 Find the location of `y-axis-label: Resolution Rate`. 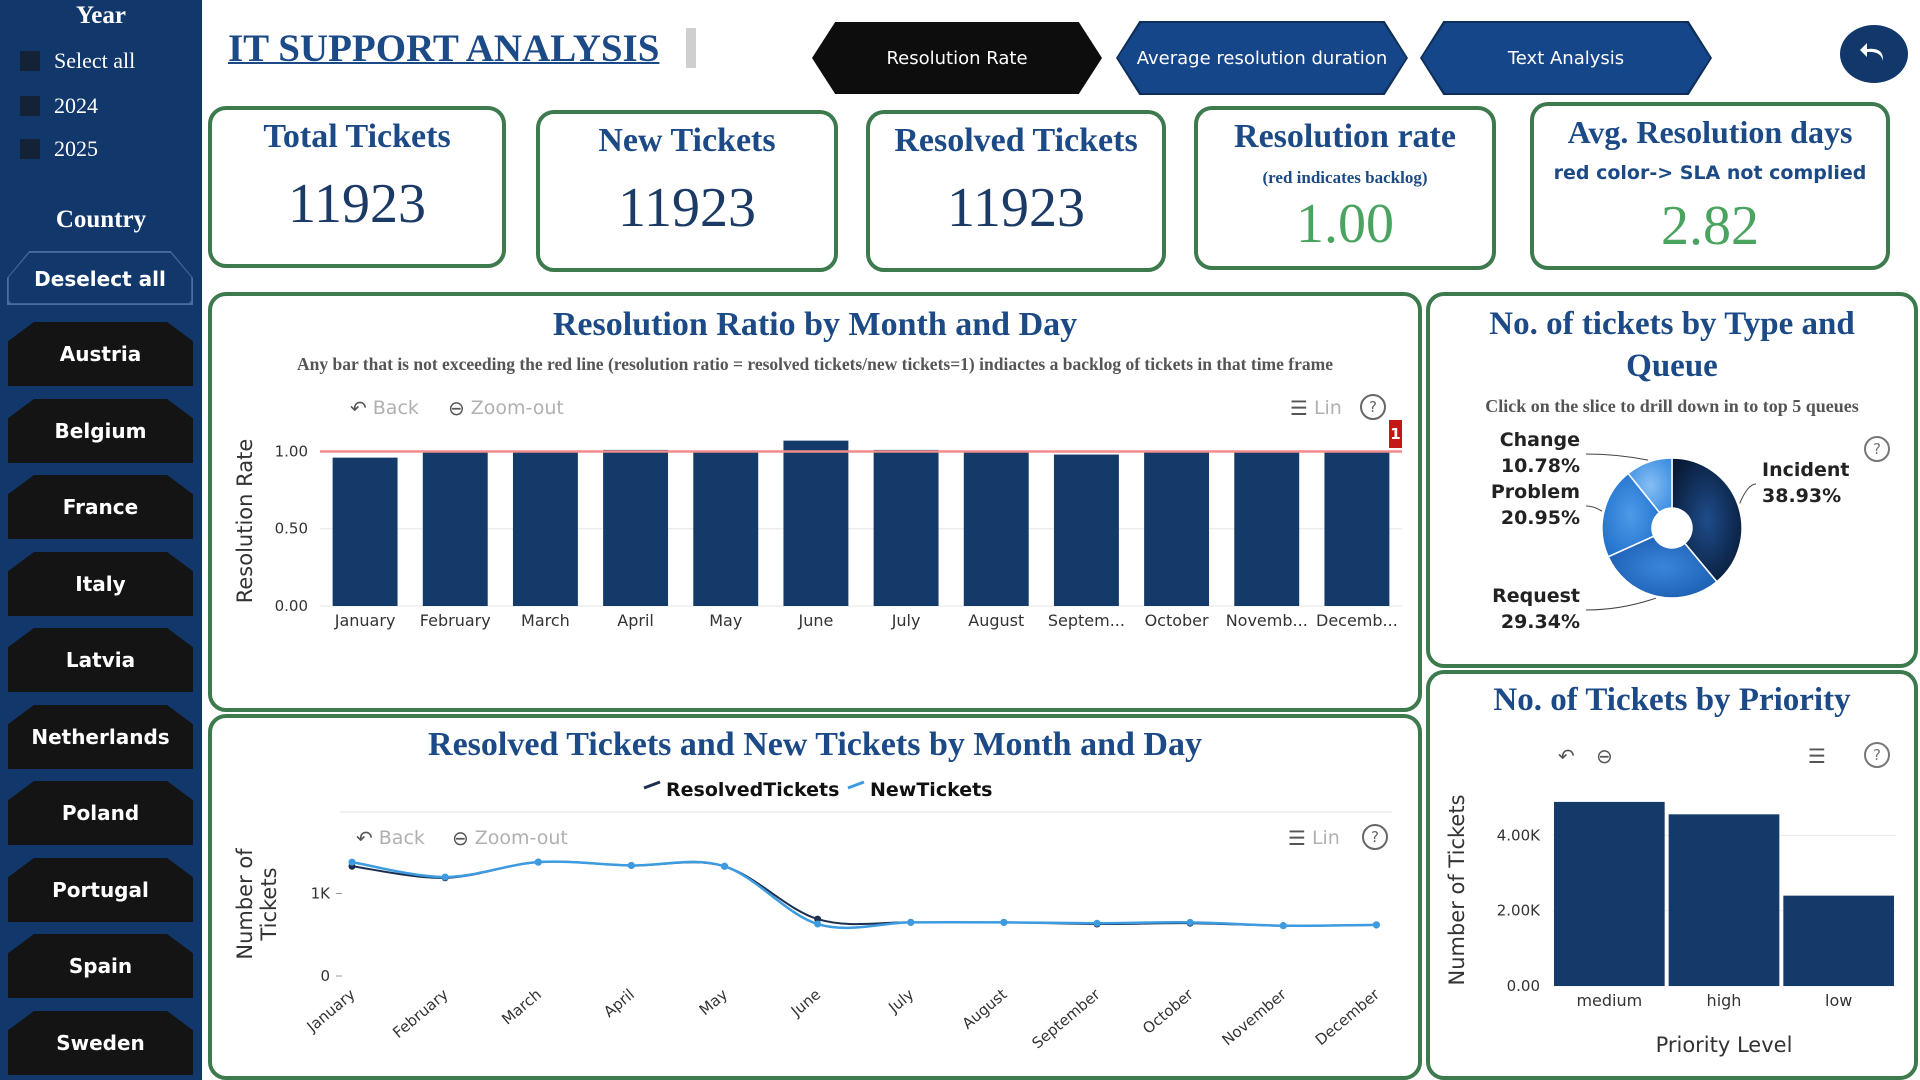

y-axis-label: Resolution Rate is located at coordinates (245, 521).